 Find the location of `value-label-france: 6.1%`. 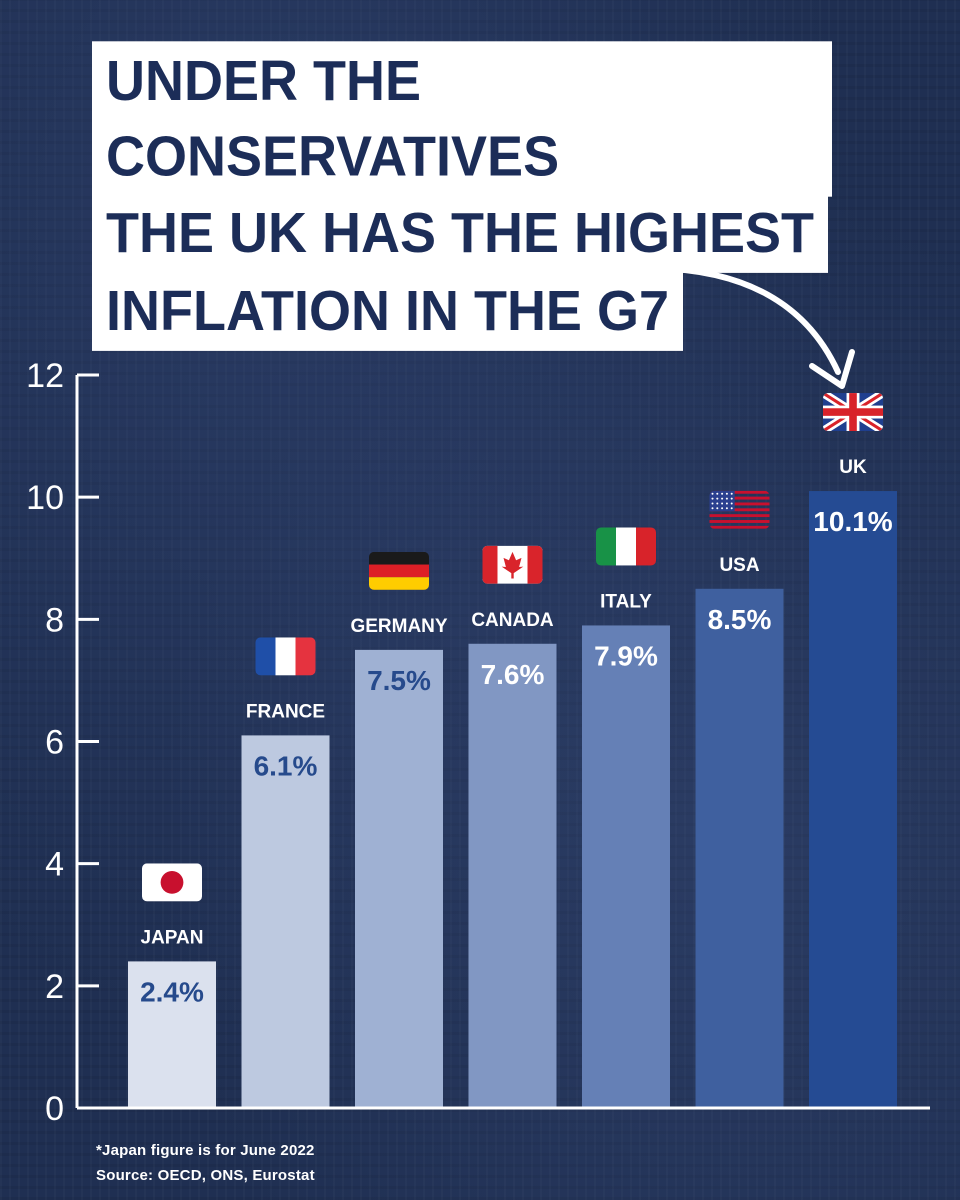

value-label-france: 6.1% is located at coordinates (286, 765).